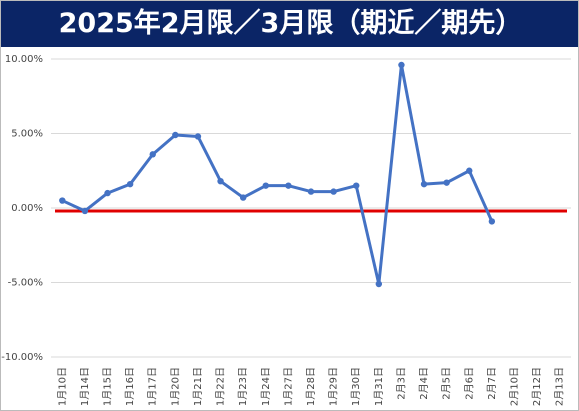  What do you see at coordinates (537, 386) in the screenshot?
I see `x-tick-label: 2月12日` at bounding box center [537, 386].